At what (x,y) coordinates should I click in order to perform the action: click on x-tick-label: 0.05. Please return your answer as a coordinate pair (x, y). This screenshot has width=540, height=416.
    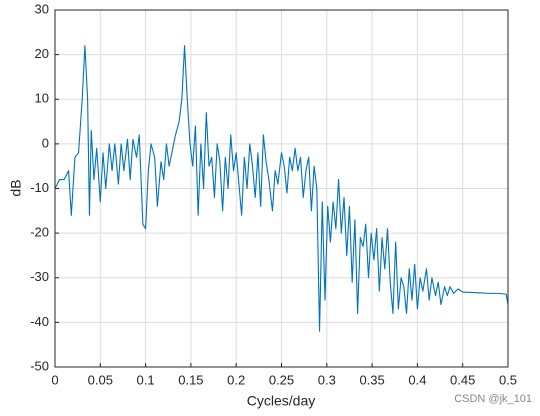
    Looking at the image, I should click on (100, 379).